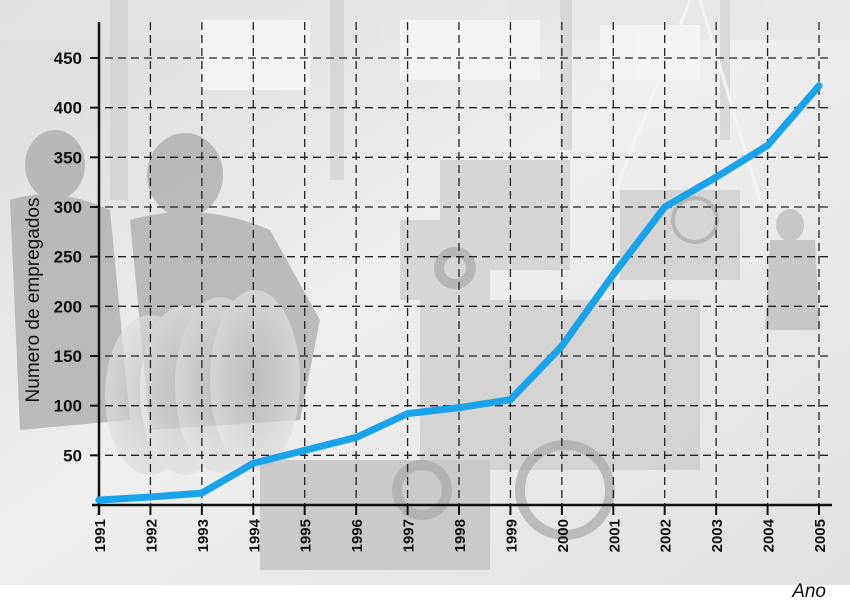 The image size is (850, 605). What do you see at coordinates (33, 300) in the screenshot?
I see `y-axis-label: Numero de empregados` at bounding box center [33, 300].